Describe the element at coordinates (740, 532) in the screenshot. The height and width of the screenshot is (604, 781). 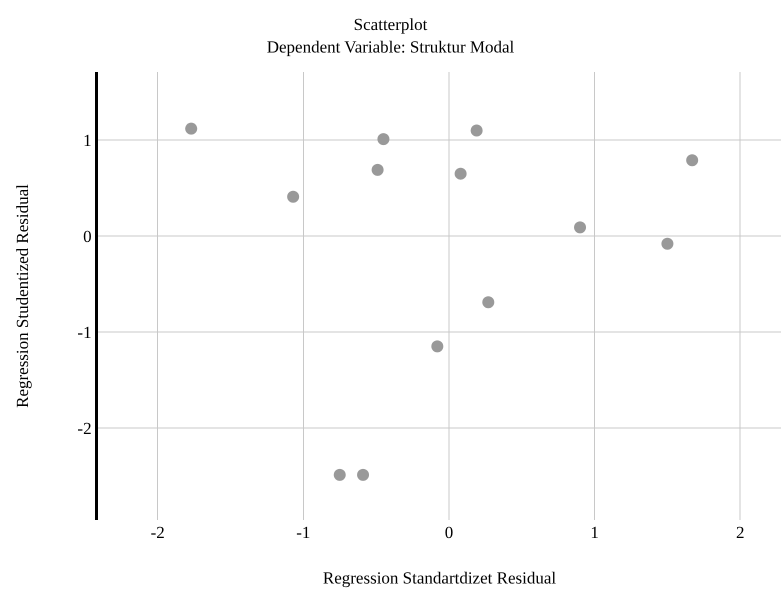
I see `x-tick-label: 2` at that location.